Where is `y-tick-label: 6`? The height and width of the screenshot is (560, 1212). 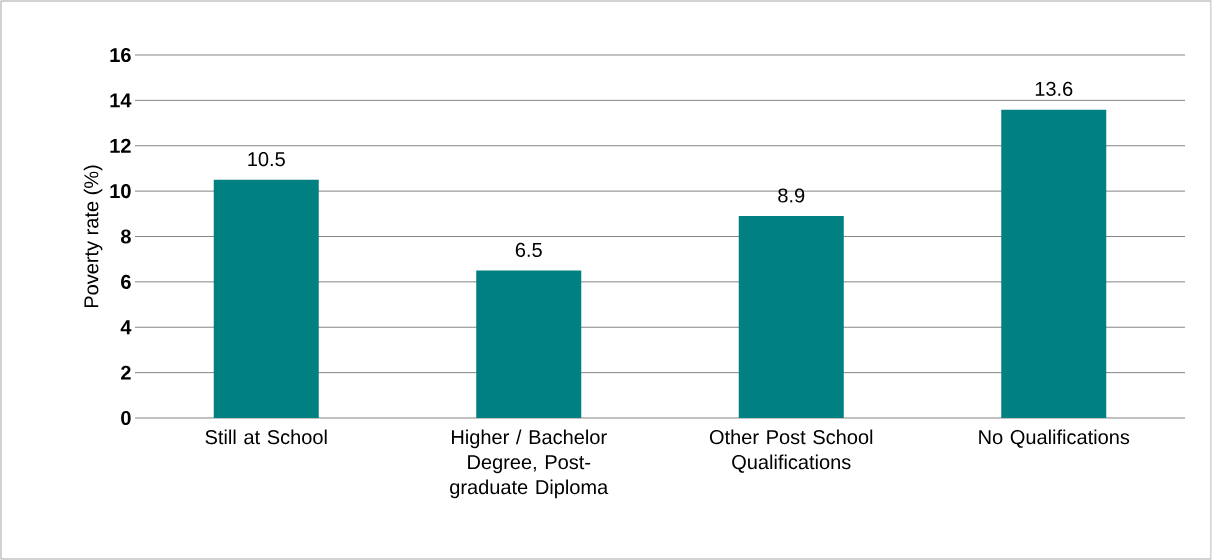
y-tick-label: 6 is located at coordinates (126, 281).